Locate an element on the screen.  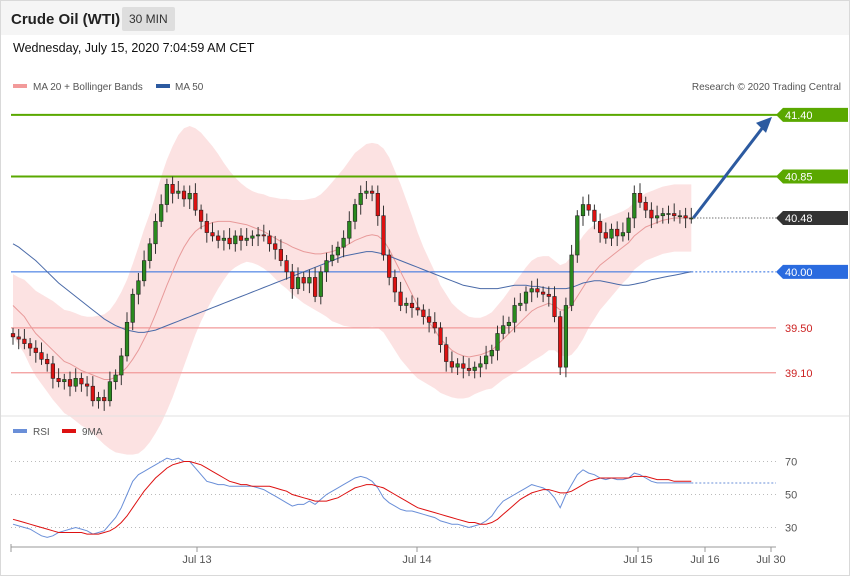
copyright-notice: Research © 2020 Trading Central is located at coordinates (766, 87).